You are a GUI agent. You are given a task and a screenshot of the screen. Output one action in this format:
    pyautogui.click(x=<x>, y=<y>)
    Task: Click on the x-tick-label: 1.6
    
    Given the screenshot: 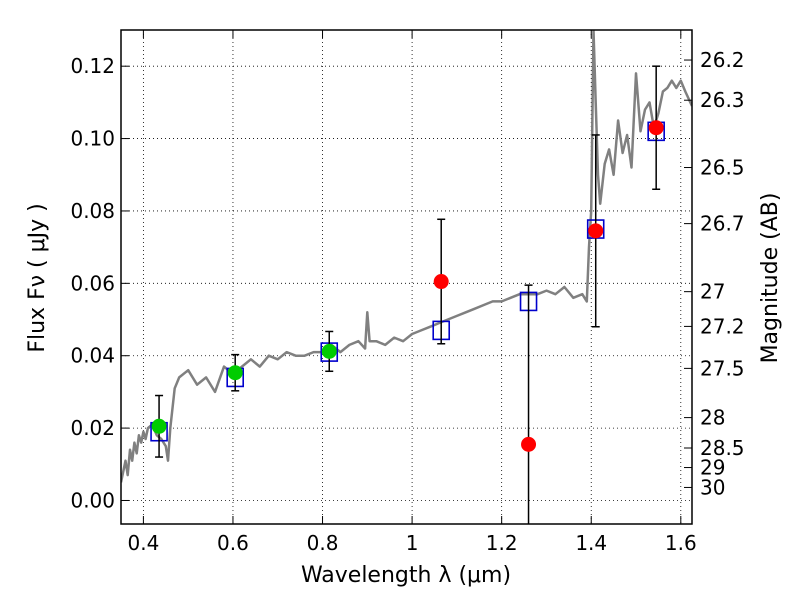 What is the action you would take?
    pyautogui.click(x=681, y=543)
    